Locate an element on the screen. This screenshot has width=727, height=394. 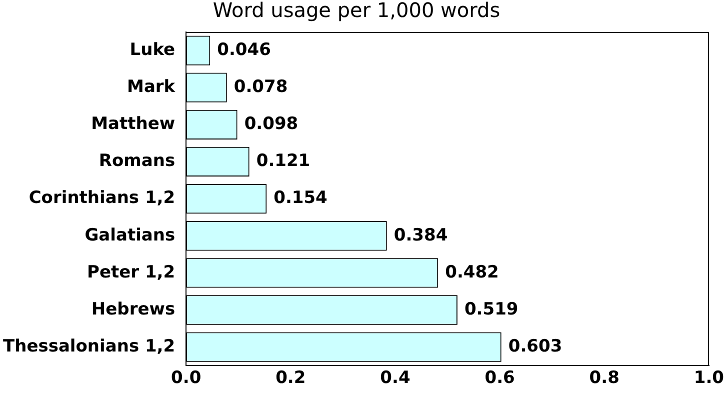
x-tick-label: 0.0 is located at coordinates (186, 378).